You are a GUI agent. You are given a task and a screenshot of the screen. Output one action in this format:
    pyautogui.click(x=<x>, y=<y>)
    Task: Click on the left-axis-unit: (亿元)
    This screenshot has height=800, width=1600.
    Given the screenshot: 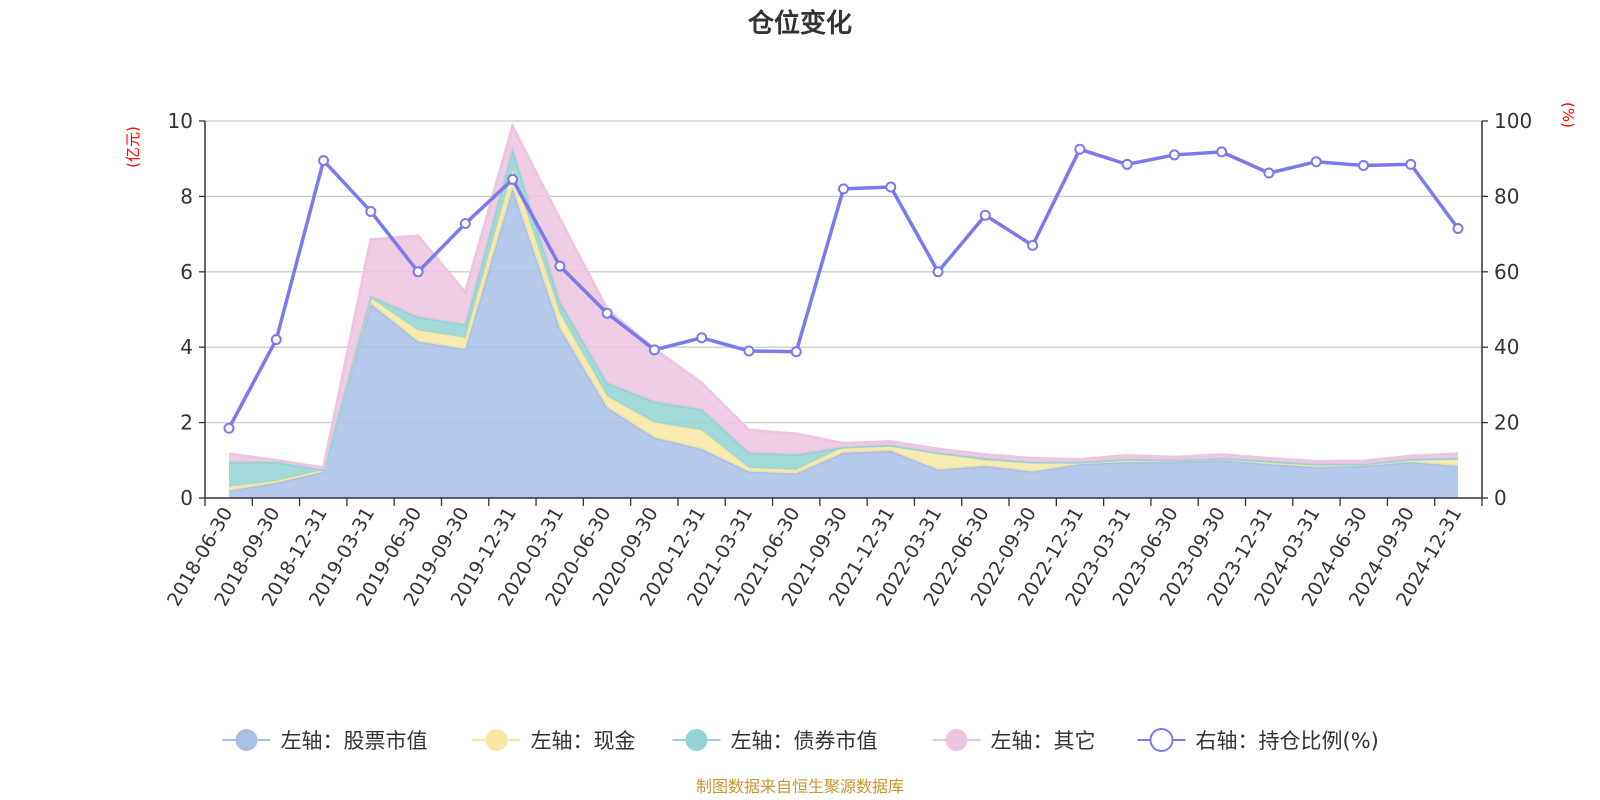 What is the action you would take?
    pyautogui.click(x=133, y=147)
    